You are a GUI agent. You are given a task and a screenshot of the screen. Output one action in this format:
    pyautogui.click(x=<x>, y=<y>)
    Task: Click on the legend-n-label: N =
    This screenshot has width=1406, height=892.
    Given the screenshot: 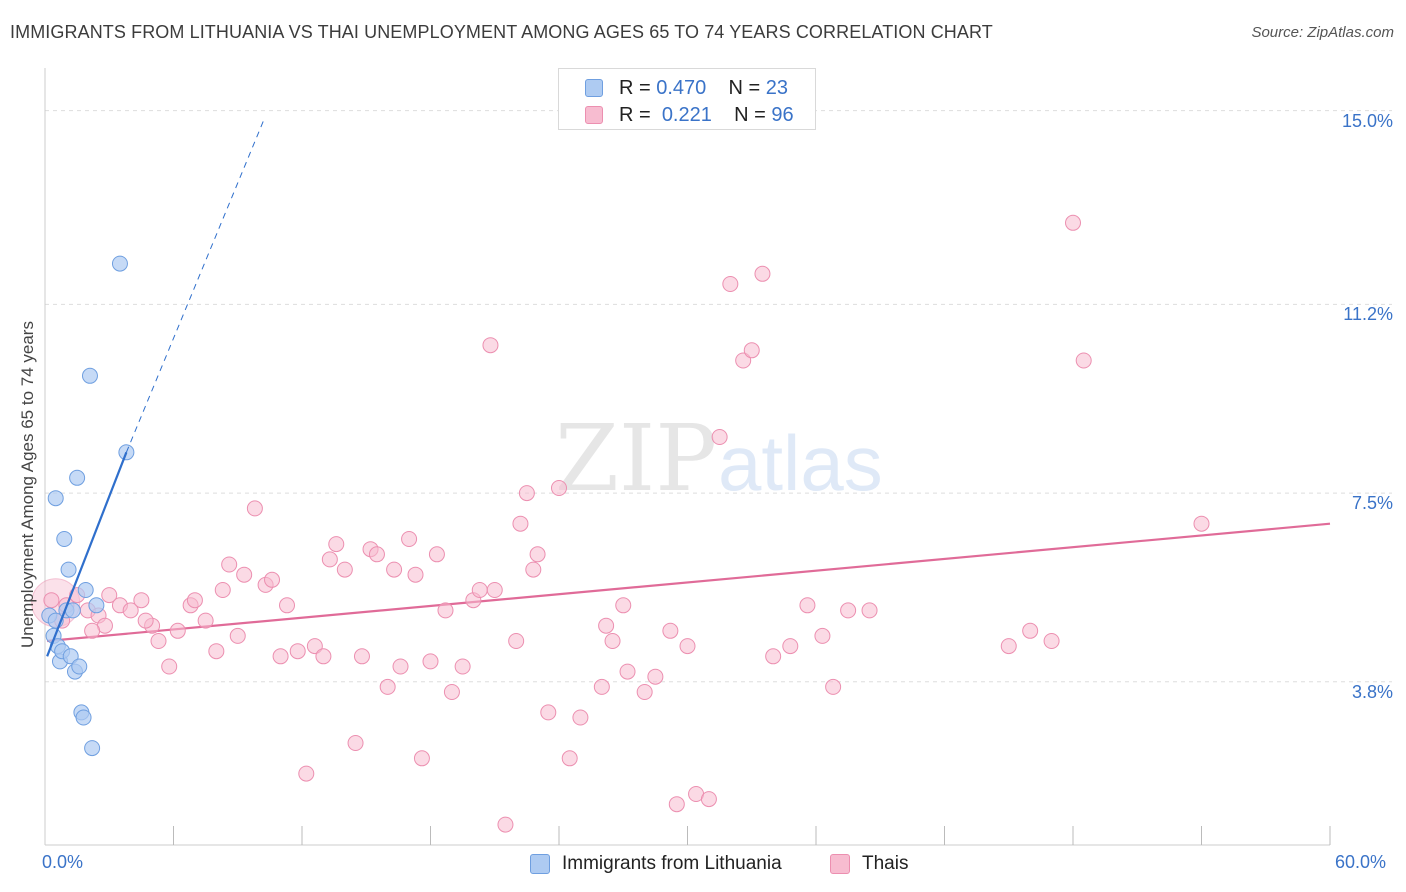 What is the action you would take?
    pyautogui.click(x=750, y=115)
    